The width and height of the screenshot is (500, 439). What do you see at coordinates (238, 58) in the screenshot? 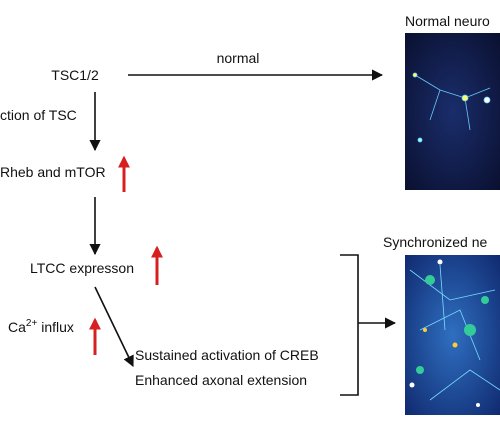
I see `edge-label: normal` at bounding box center [238, 58].